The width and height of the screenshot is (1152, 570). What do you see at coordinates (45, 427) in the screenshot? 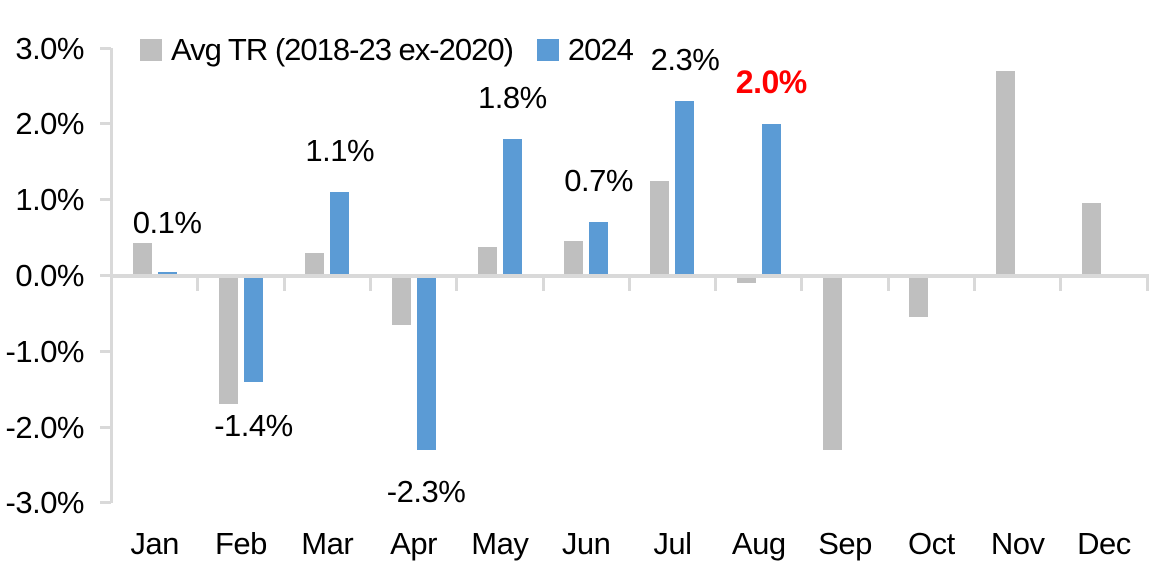
I see `y-axis-label: -2.0%` at bounding box center [45, 427].